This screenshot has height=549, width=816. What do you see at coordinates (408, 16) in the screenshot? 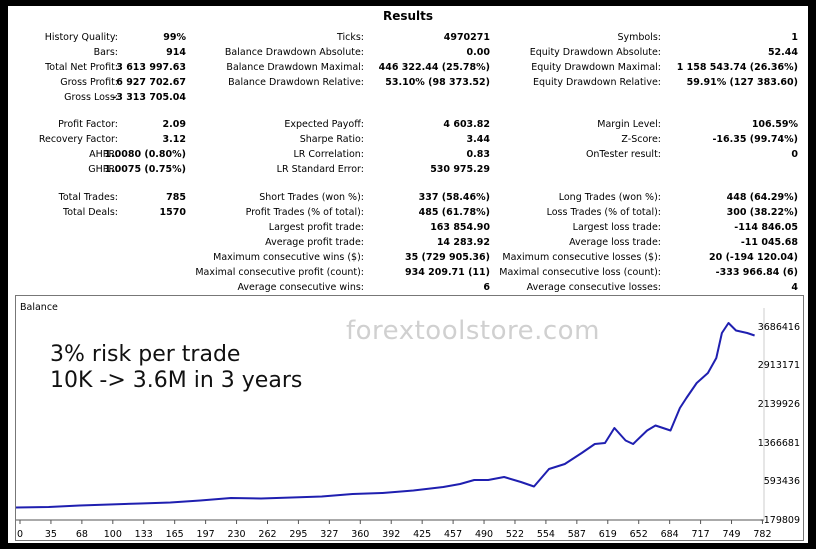
I see `page-title: Results` at bounding box center [408, 16].